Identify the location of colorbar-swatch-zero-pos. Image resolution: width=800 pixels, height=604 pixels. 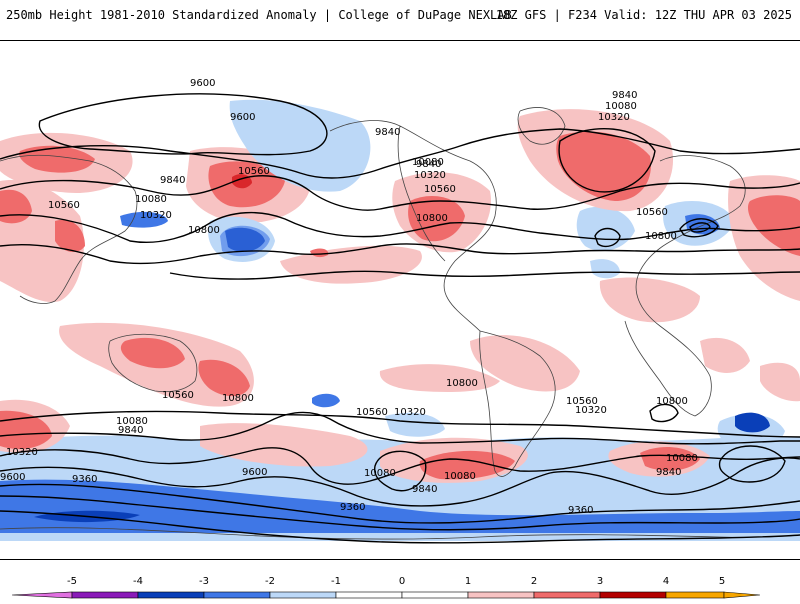
(435, 595).